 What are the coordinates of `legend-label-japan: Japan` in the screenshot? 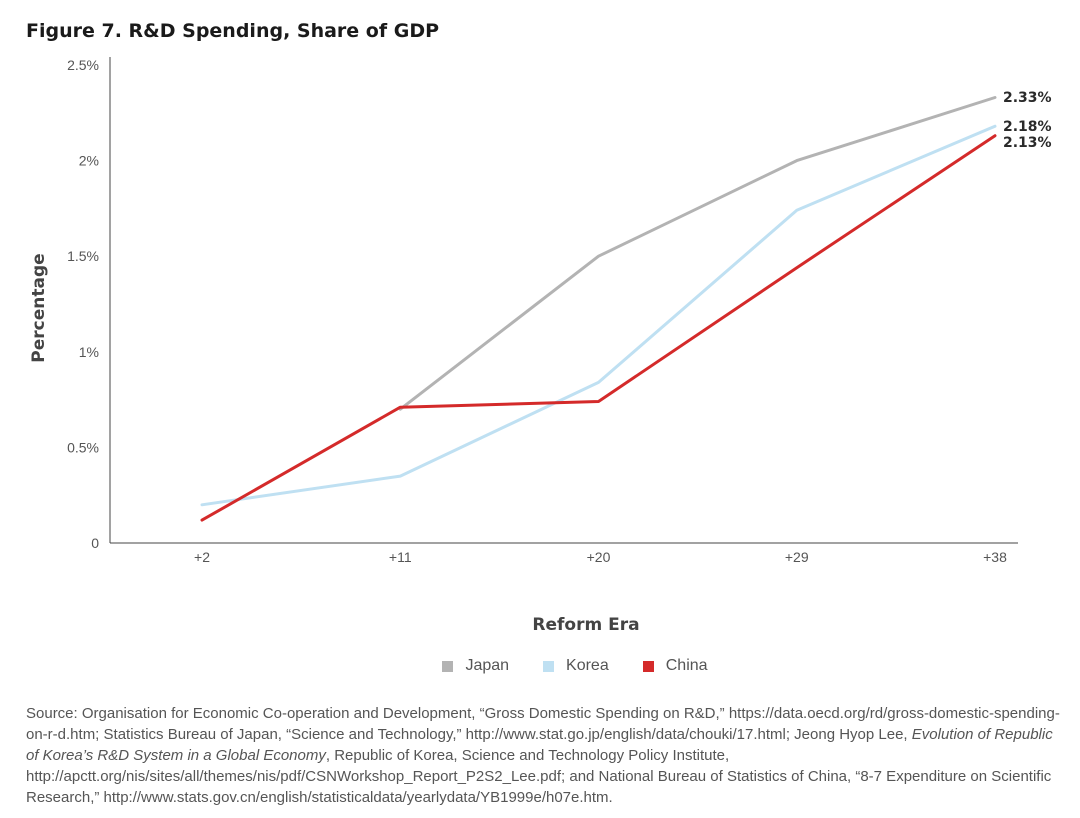 It's located at (487, 665).